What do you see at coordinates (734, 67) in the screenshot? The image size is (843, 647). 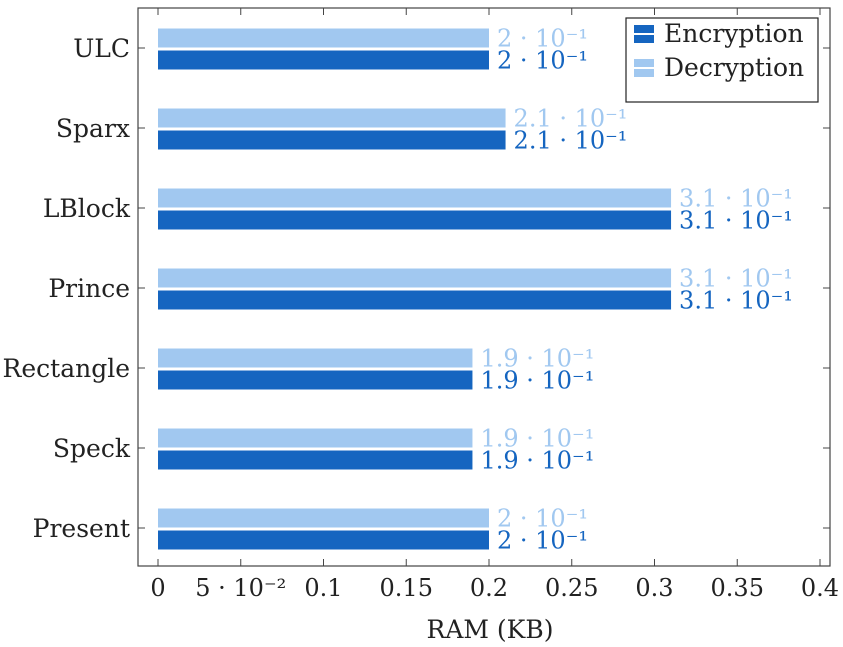 I see `legend-label: Decryption` at bounding box center [734, 67].